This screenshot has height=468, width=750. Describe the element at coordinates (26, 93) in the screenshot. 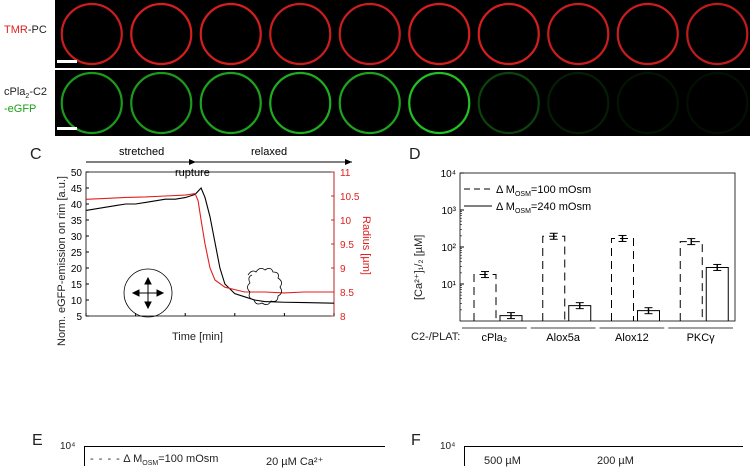

I see `cpla2-text: cPla2-C2` at that location.